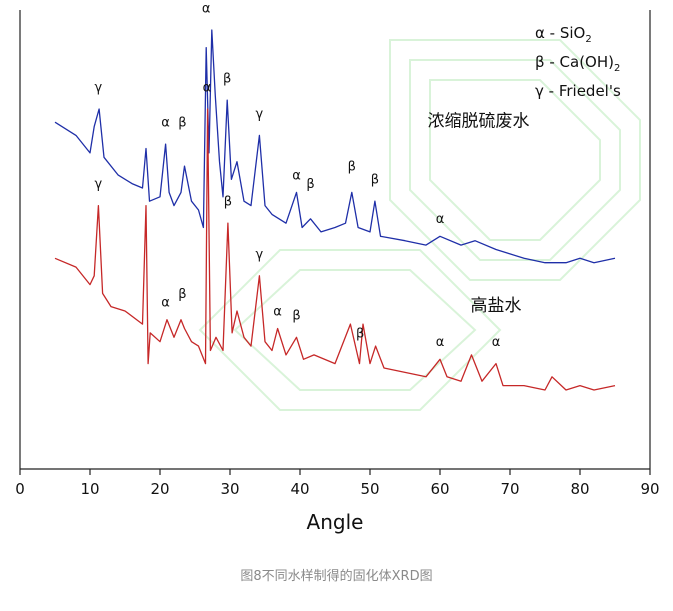  Describe the element at coordinates (479, 122) in the screenshot. I see `series-label: 浓缩脱硫废水` at that location.